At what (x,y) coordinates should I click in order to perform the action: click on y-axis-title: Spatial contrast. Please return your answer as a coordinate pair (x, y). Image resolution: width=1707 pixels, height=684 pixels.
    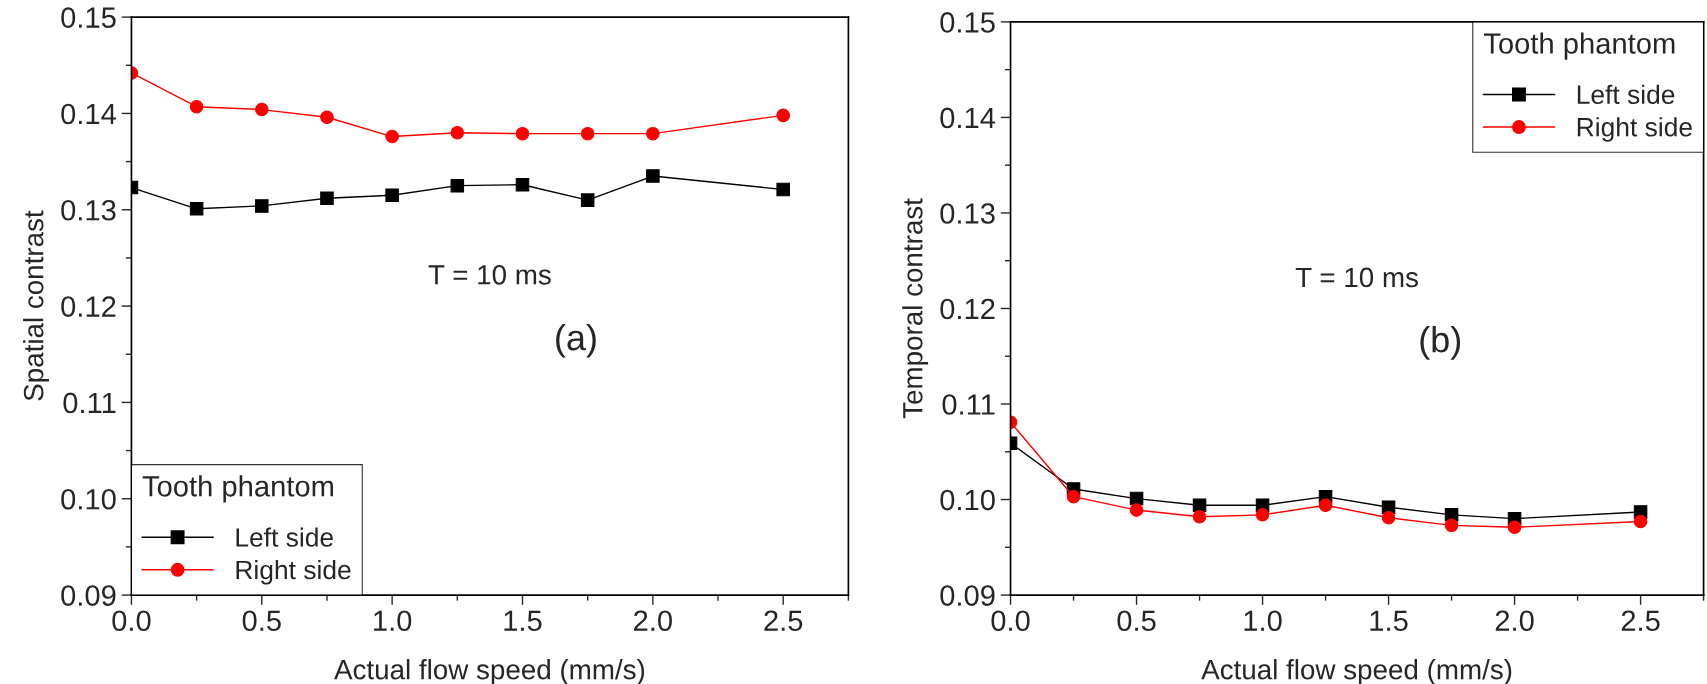
    Looking at the image, I should click on (36, 305).